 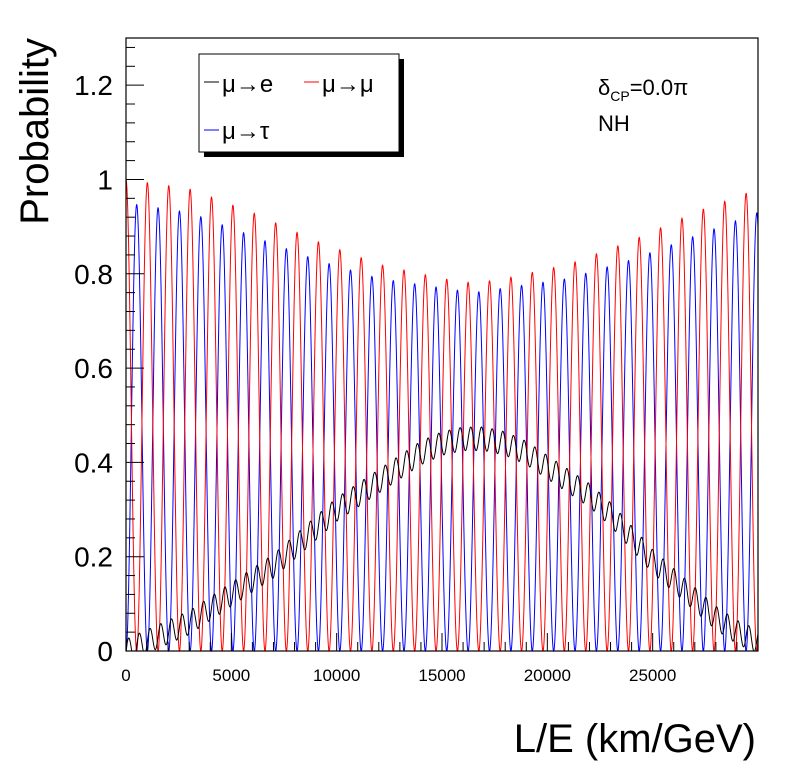 I want to click on legend-label-mu-e: μ→e, so click(x=247, y=84).